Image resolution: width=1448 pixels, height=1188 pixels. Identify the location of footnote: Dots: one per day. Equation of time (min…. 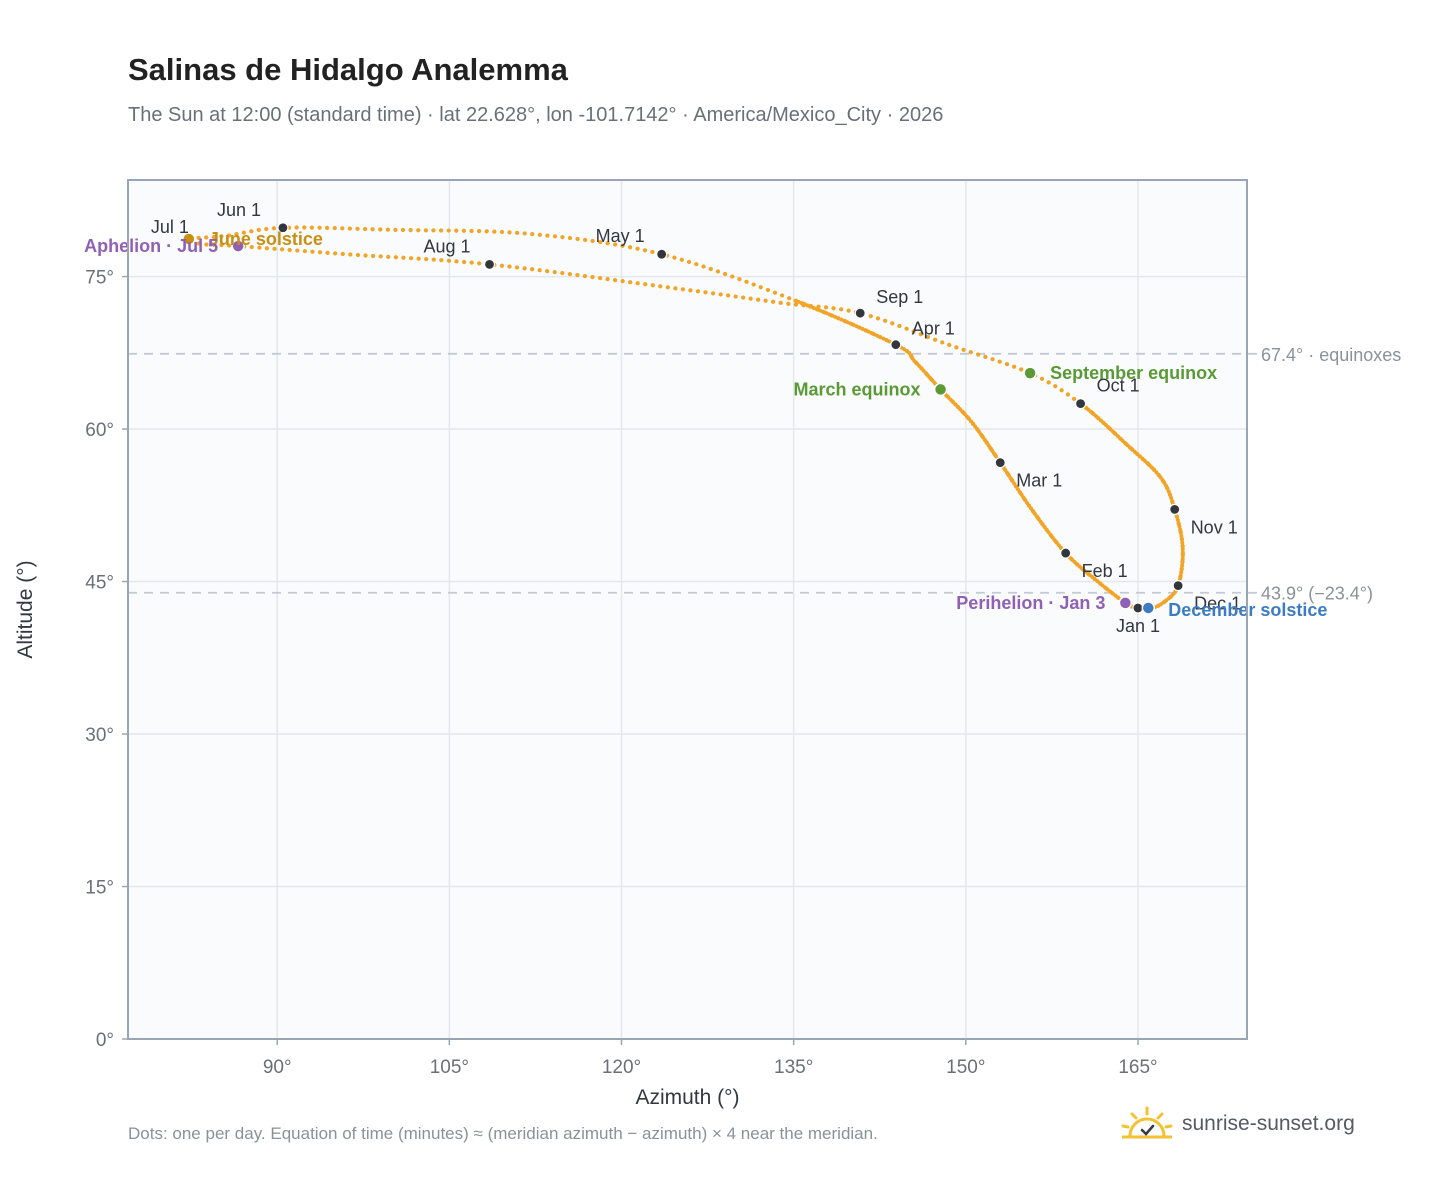
(503, 1133).